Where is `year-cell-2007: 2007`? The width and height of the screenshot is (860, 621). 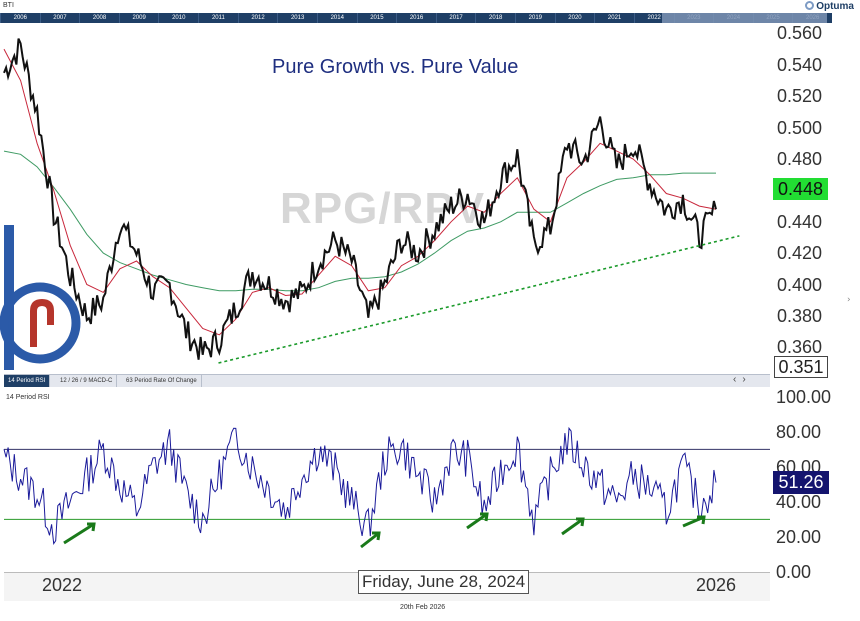 year-cell-2007: 2007 is located at coordinates (59, 18).